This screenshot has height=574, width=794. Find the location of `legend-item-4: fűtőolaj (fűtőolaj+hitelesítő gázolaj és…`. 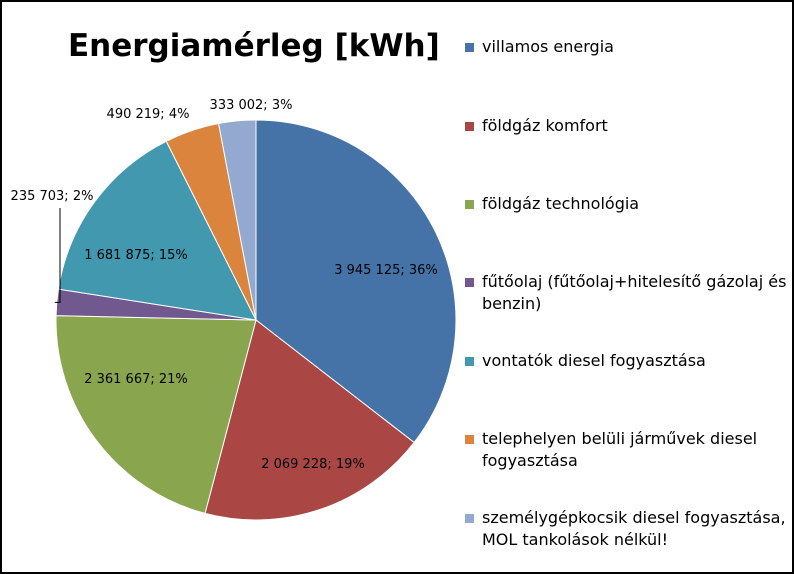

legend-item-4: fűtőolaj (fűtőolaj+hitelesítő gázolaj és… is located at coordinates (628, 293).